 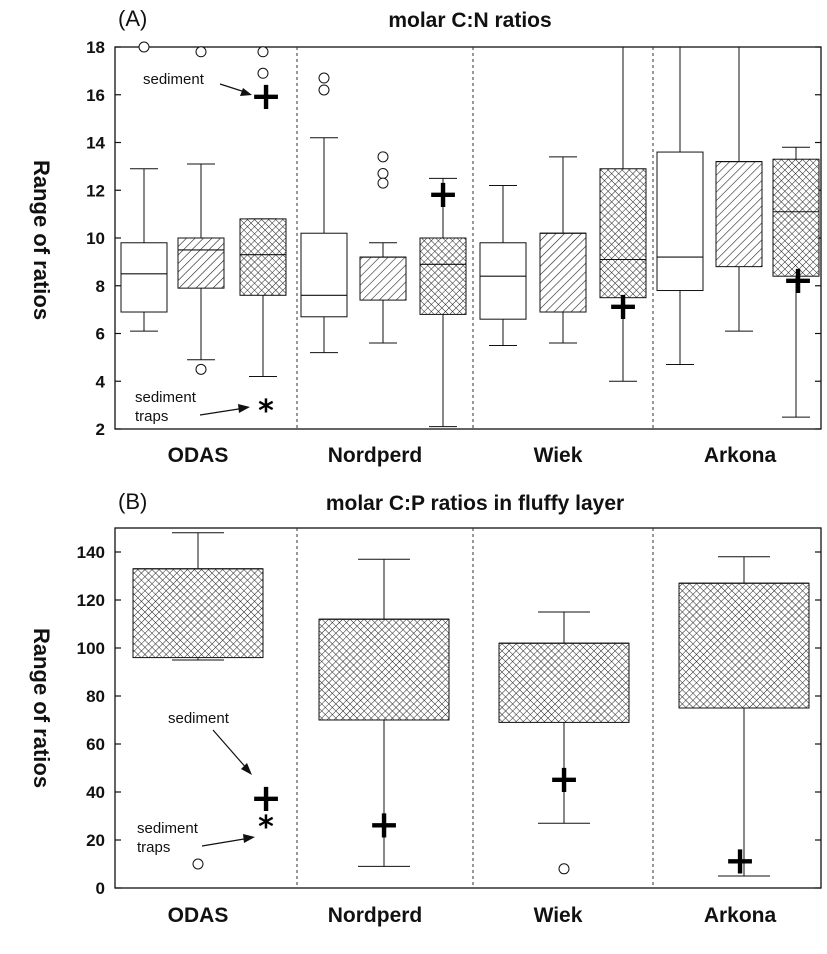 What do you see at coordinates (153, 847) in the screenshot?
I see `panel-b-sediment-traps-annotation-line2: traps` at bounding box center [153, 847].